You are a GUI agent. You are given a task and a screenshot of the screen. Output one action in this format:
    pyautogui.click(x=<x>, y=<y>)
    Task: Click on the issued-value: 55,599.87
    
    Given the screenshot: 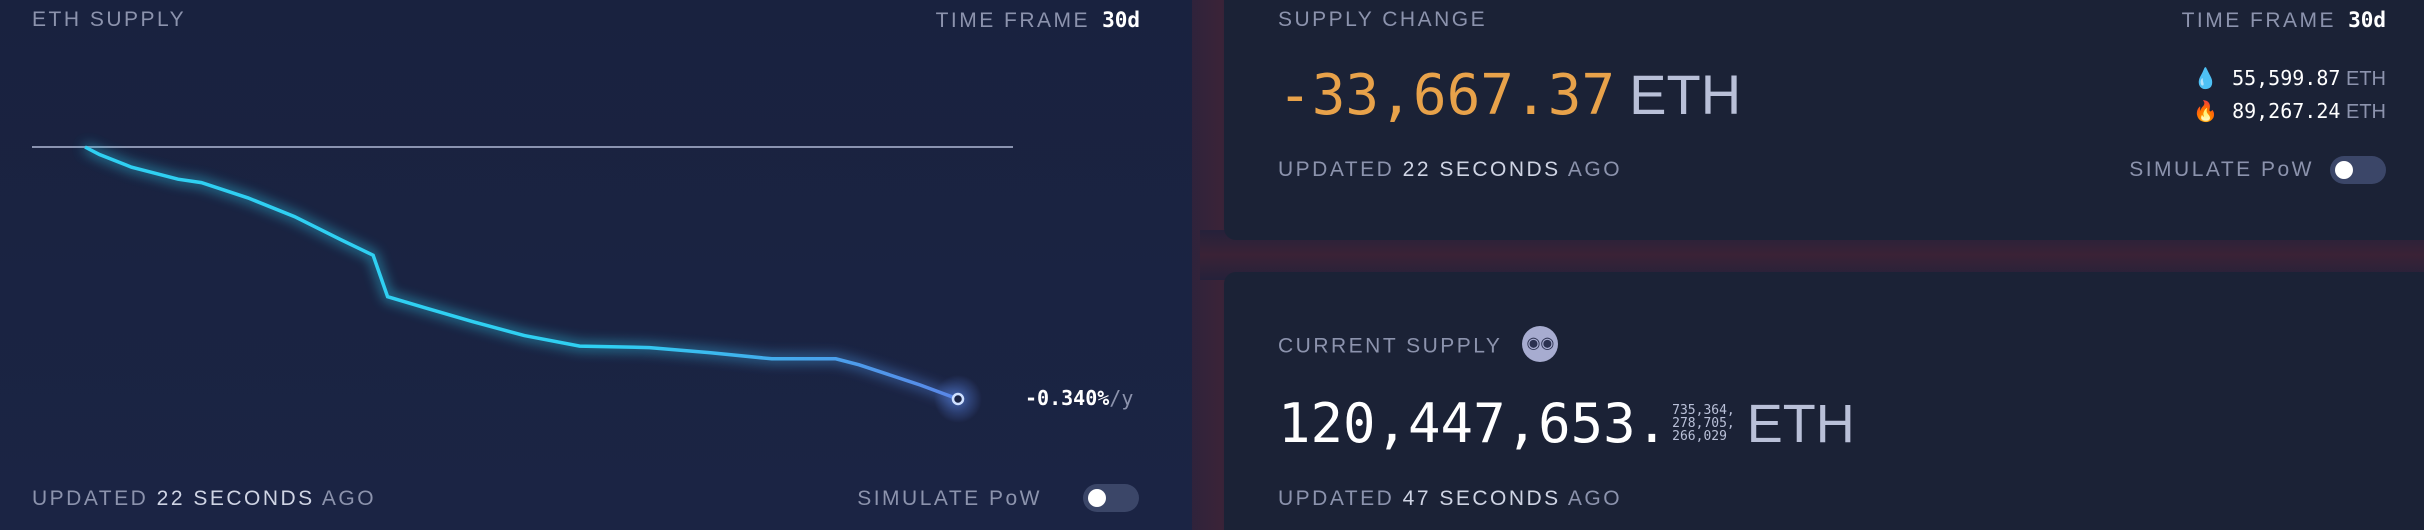 What is the action you would take?
    pyautogui.click(x=2286, y=78)
    